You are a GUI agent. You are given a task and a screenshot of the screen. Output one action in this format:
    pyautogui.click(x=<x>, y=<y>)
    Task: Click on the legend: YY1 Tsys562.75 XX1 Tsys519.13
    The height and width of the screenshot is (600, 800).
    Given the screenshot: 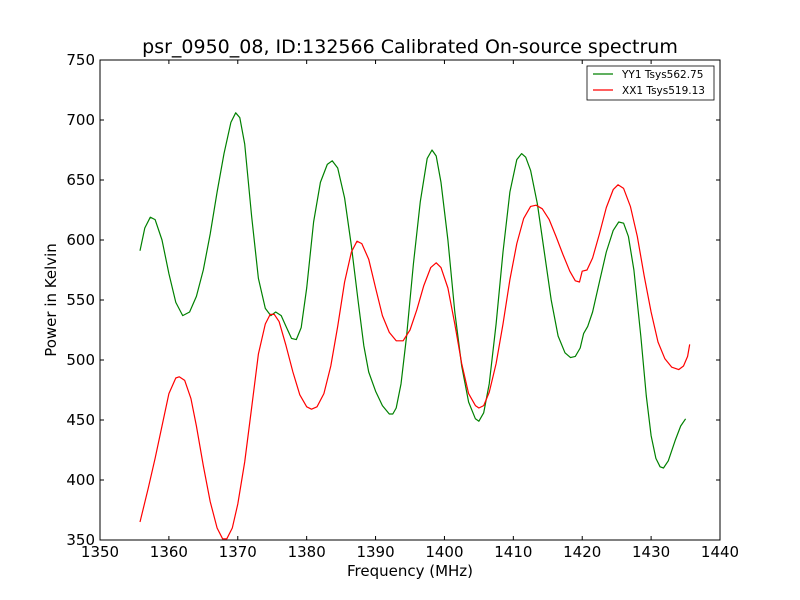 What is the action you would take?
    pyautogui.click(x=650, y=83)
    